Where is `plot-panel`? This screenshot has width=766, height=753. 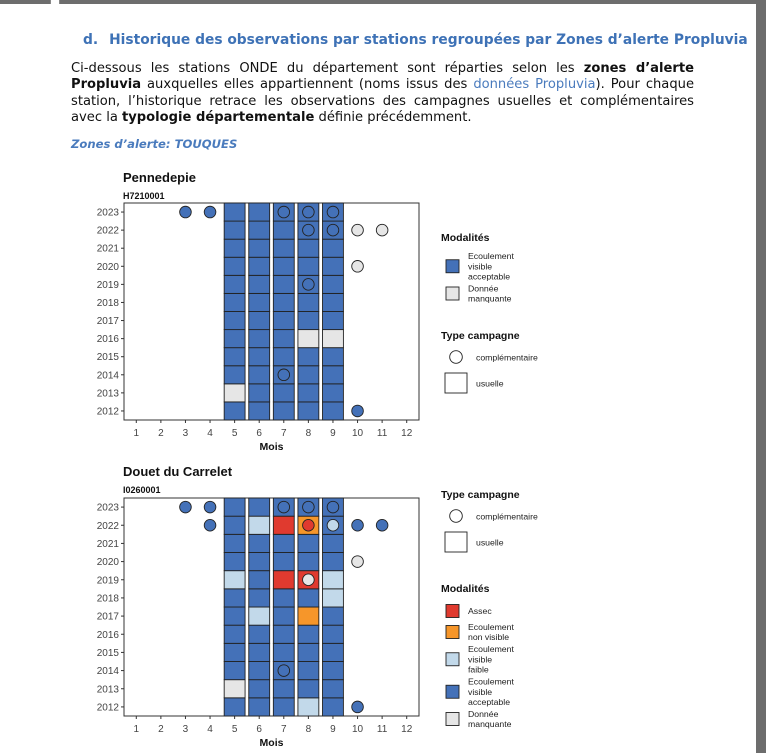
plot-panel is located at coordinates (271, 311).